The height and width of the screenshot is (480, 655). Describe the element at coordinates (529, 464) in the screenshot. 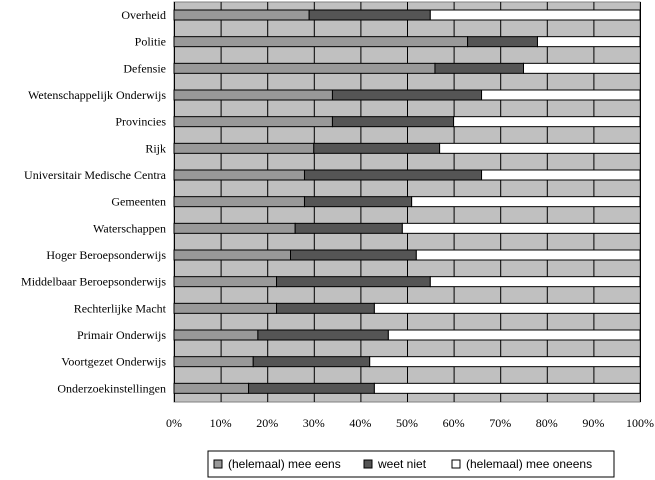

I see `legend-label: (helemaal) mee oneens` at that location.